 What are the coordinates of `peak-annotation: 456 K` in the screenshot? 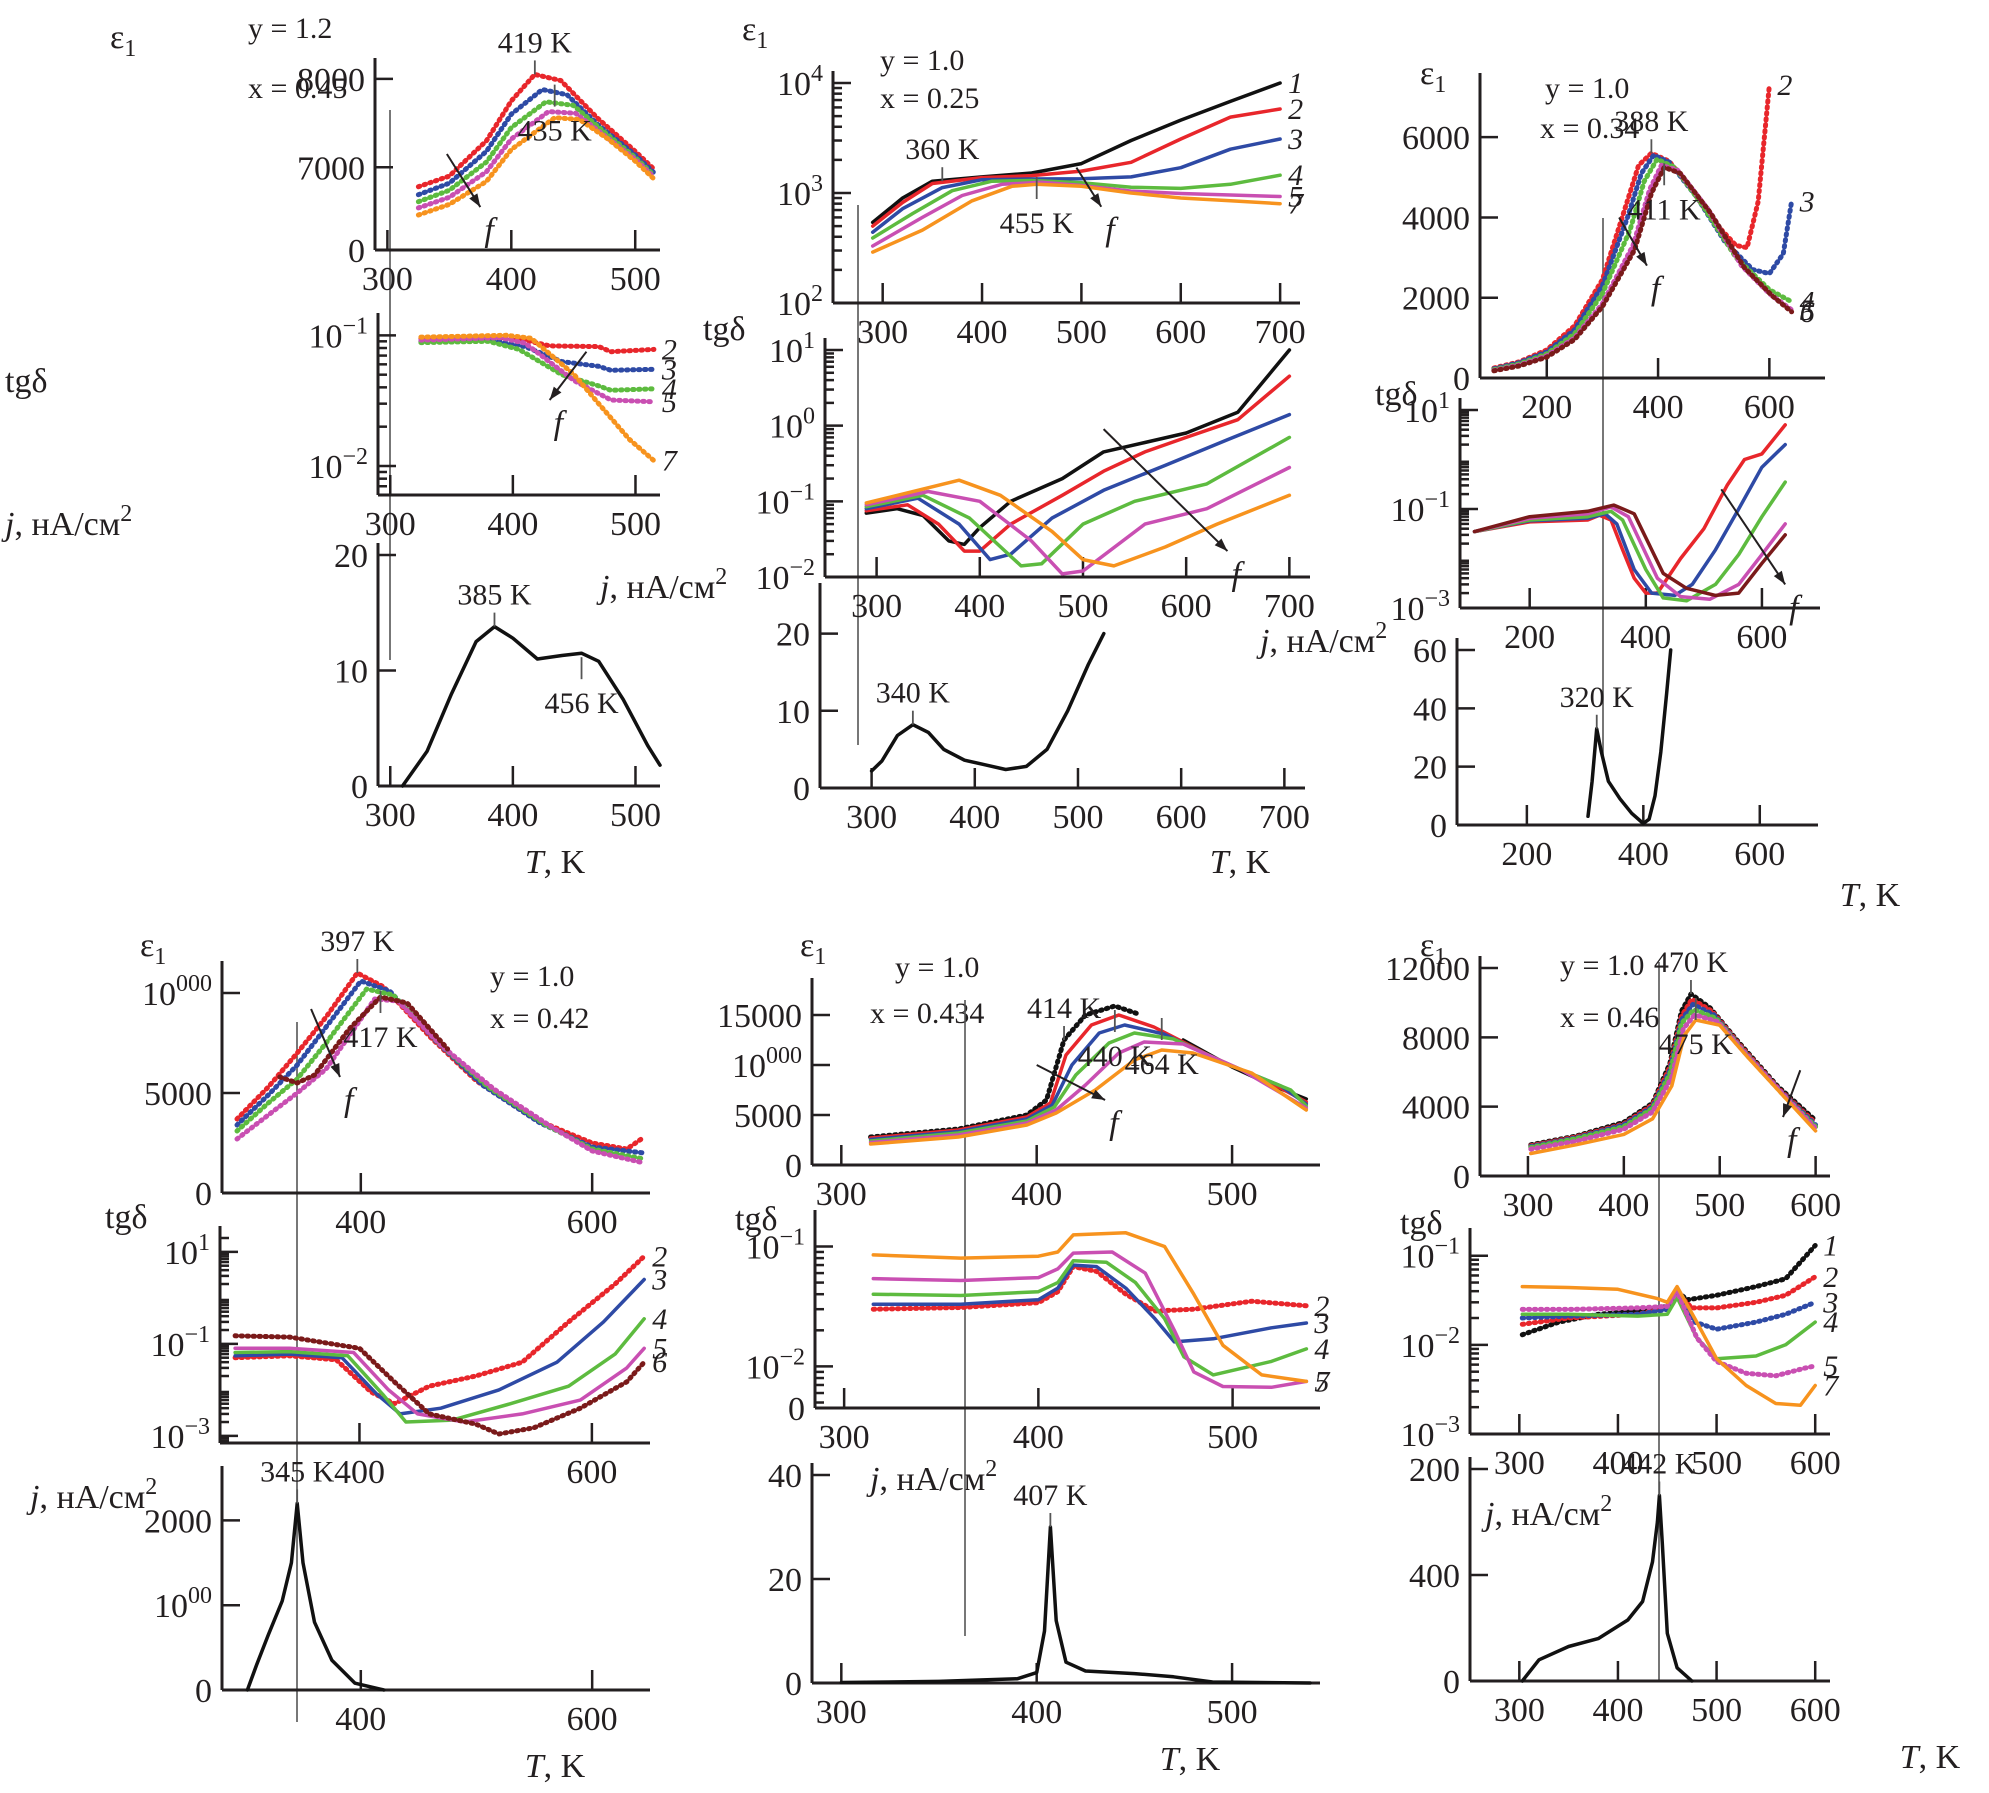 It's located at (581, 703).